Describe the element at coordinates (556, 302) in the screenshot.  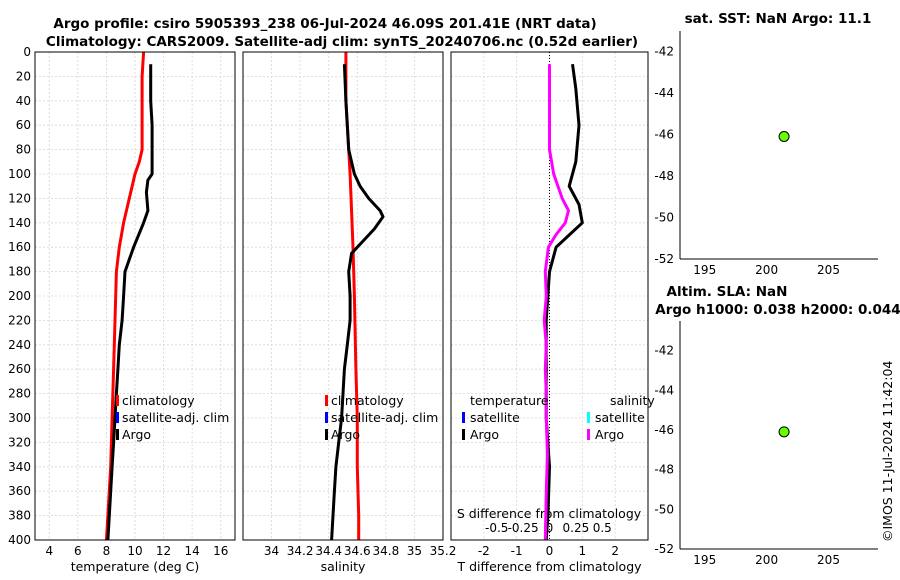
I see `series-line-s-diff-argo` at that location.